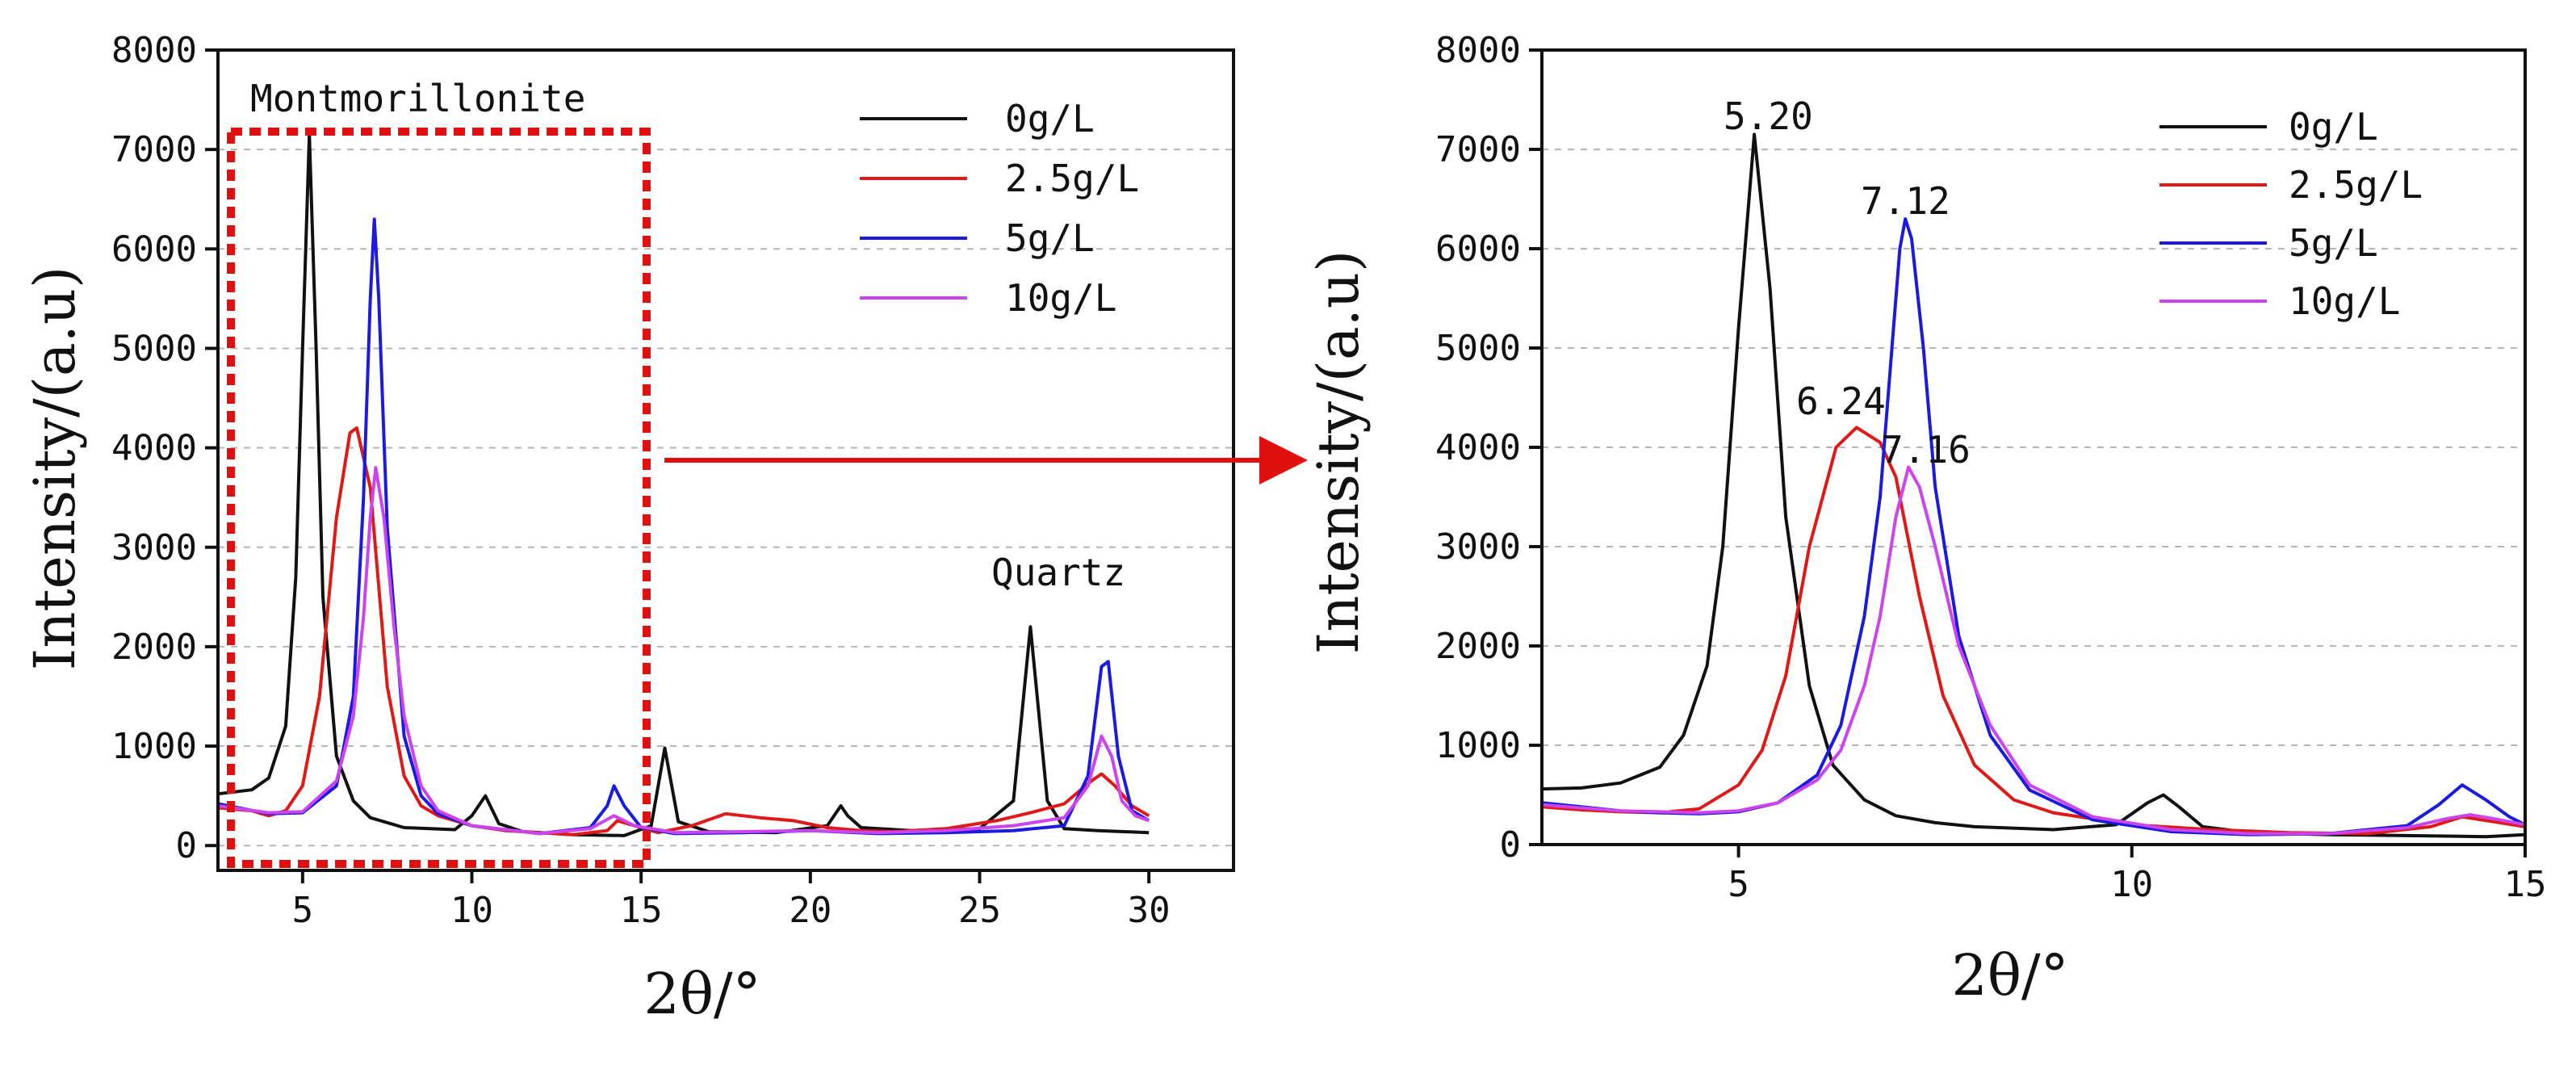 Image resolution: width=2576 pixels, height=1065 pixels. What do you see at coordinates (810, 910) in the screenshot?
I see `x-tick-label: 20` at bounding box center [810, 910].